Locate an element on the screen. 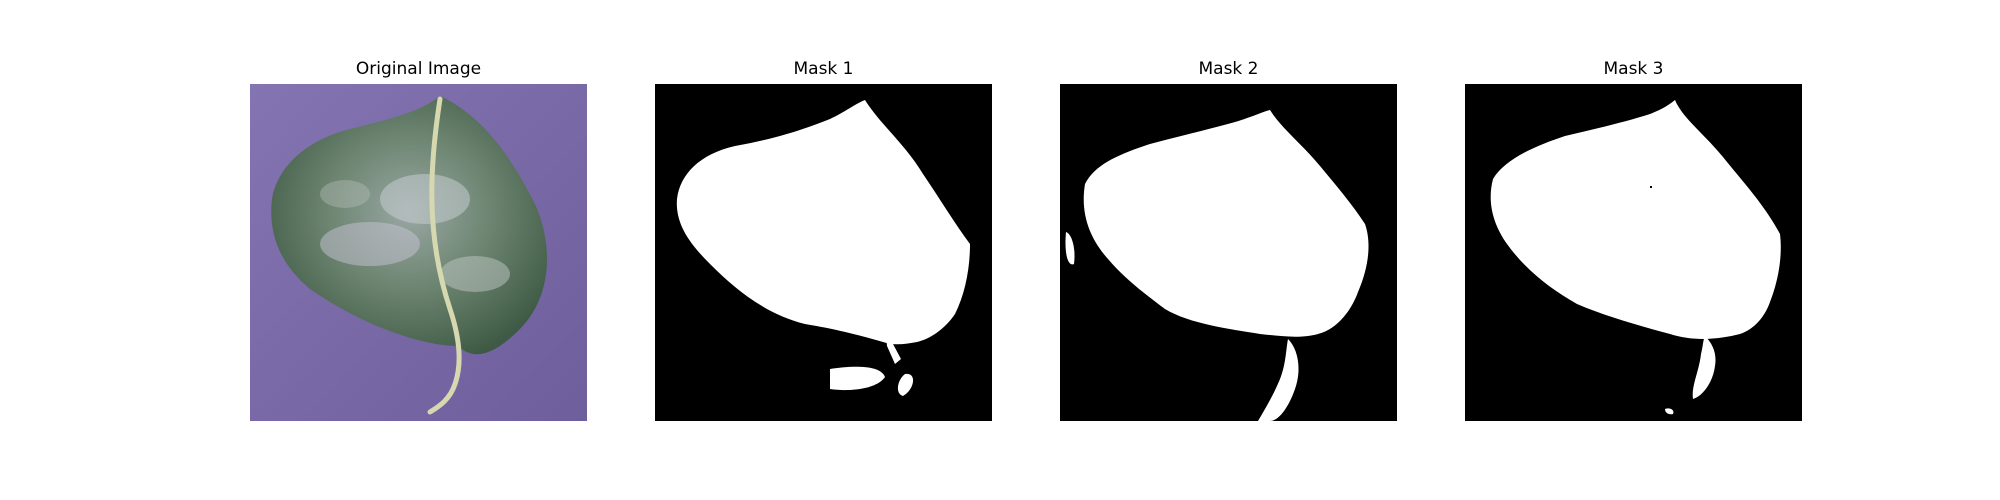  leaf-photo is located at coordinates (418, 252).